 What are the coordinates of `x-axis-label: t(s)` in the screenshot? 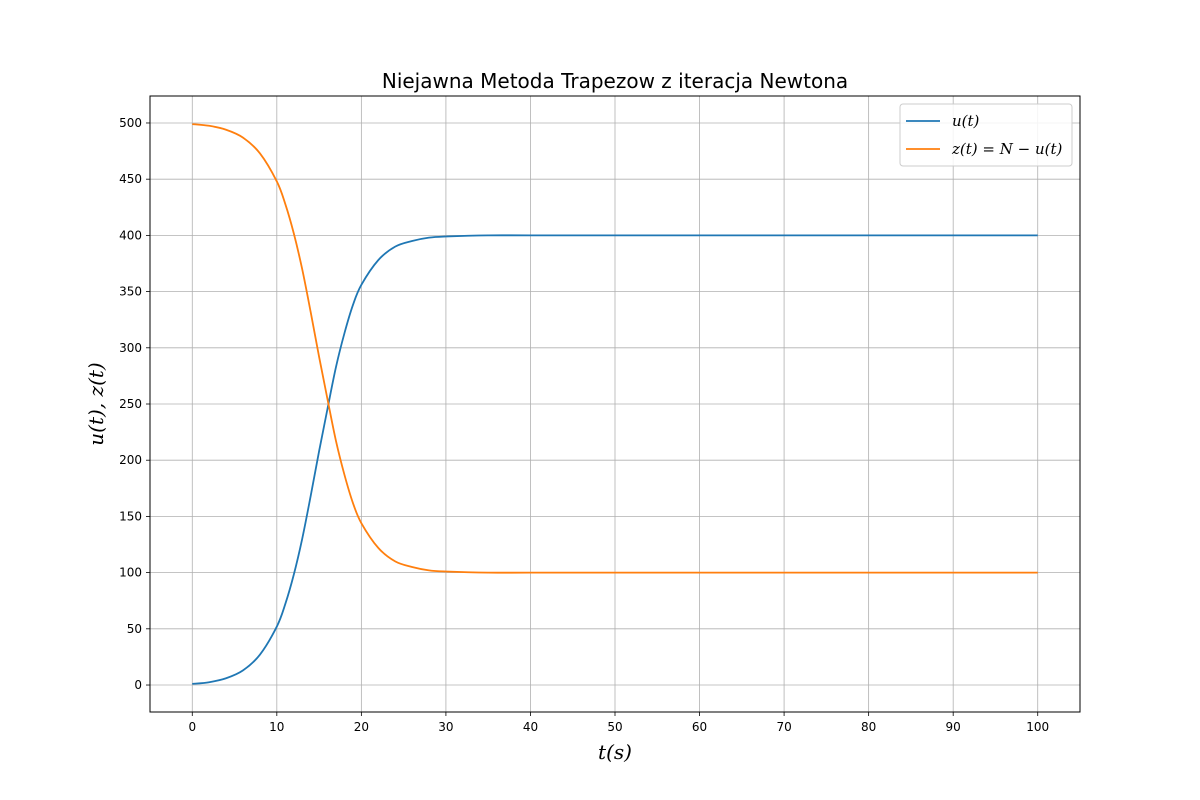 It's located at (615, 752).